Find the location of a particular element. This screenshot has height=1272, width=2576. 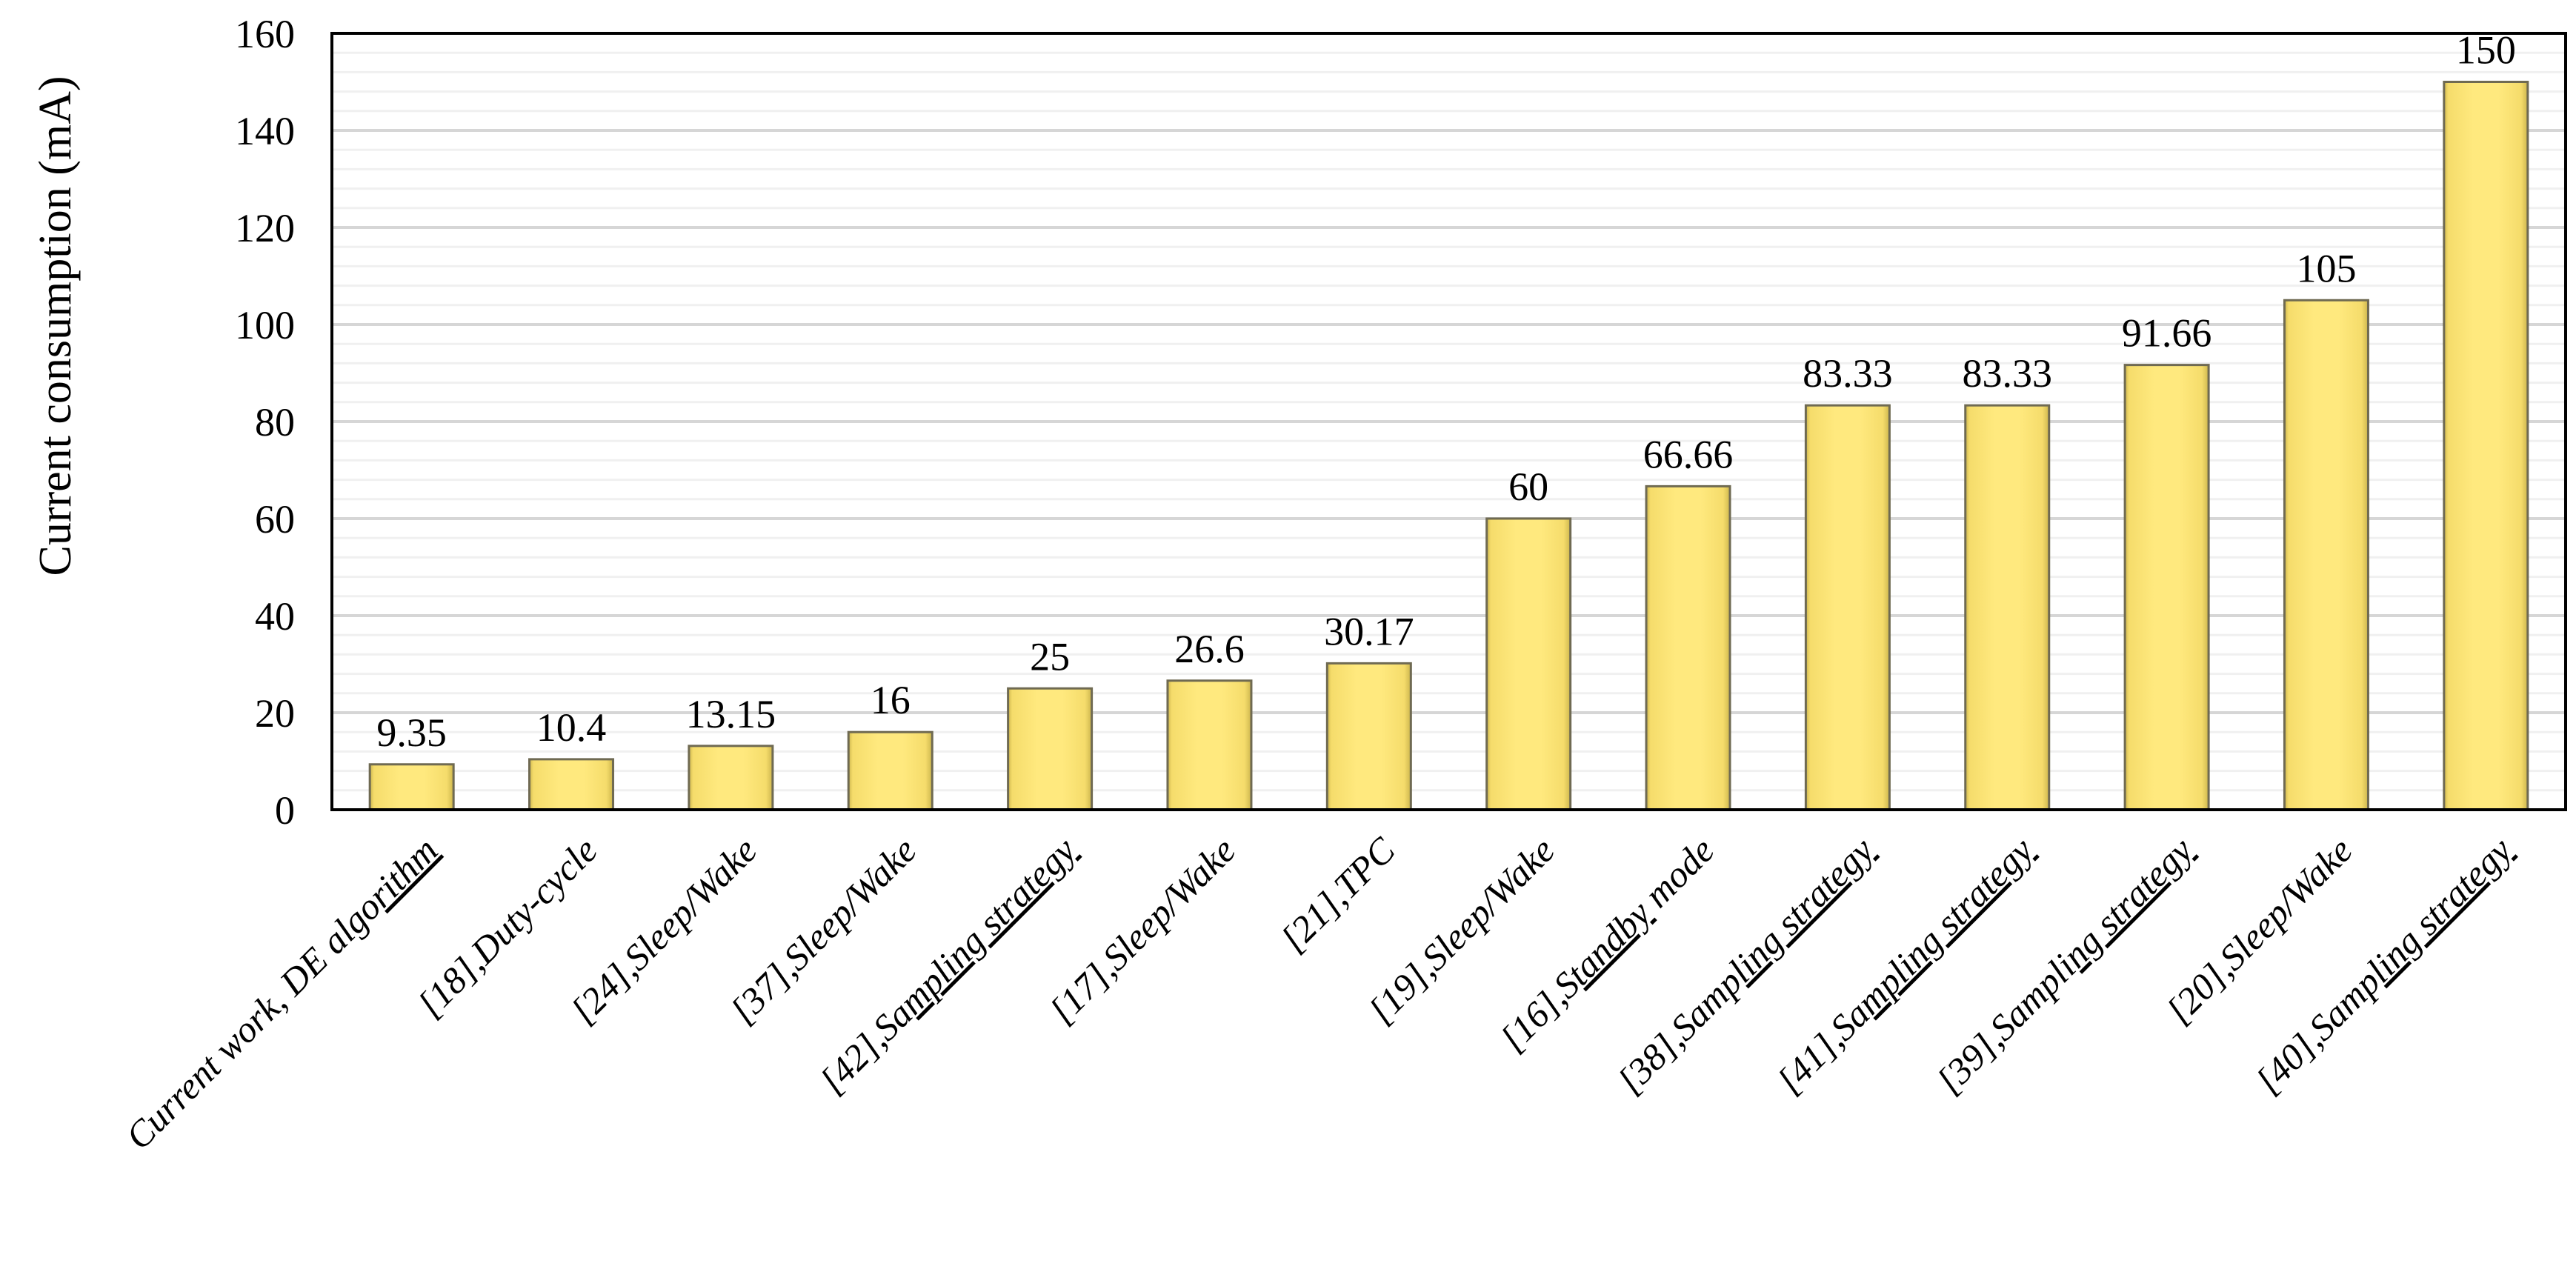

category-label-0: Current work, DE algorithm is located at coordinates (282, 993).